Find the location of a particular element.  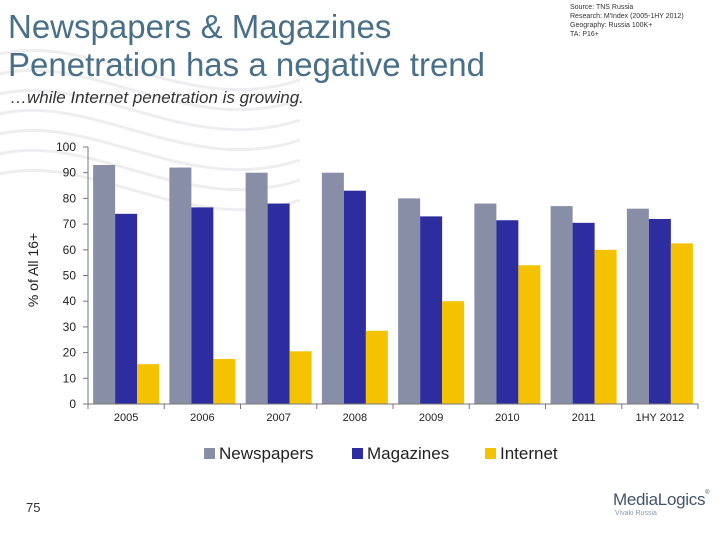

medialogics-logo: MediaLogics® Vivaki Russia is located at coordinates (663, 503).